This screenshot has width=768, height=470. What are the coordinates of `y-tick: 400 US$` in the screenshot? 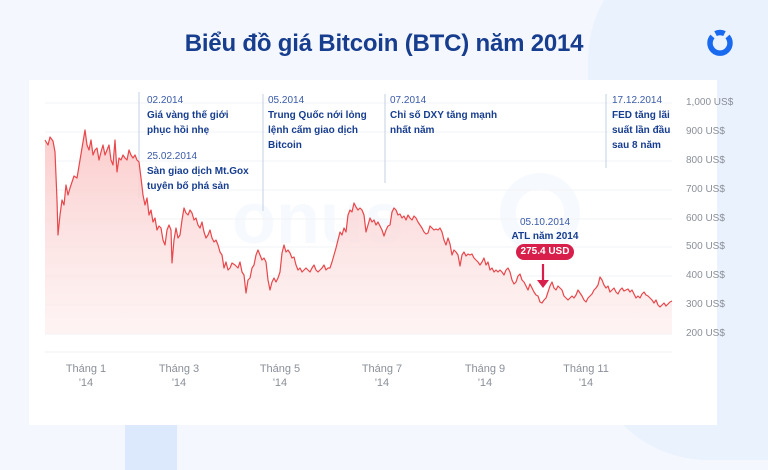 It's located at (705, 275).